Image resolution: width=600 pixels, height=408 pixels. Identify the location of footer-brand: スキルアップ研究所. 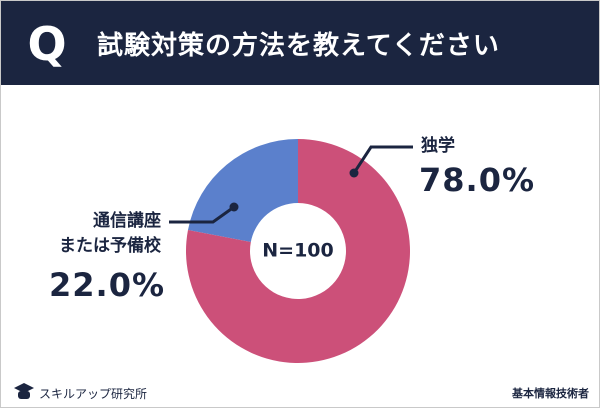
(93, 394).